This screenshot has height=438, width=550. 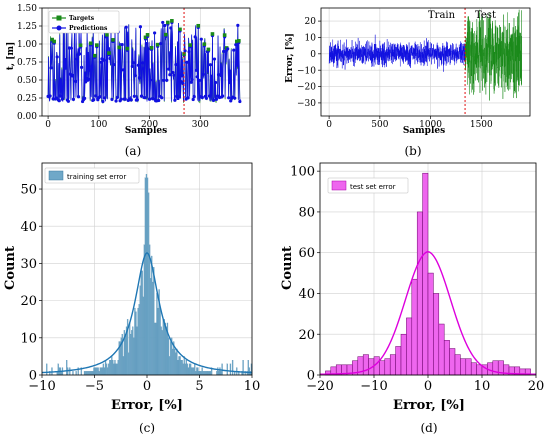 What do you see at coordinates (425, 62) in the screenshot?
I see `panel-b-series` at bounding box center [425, 62].